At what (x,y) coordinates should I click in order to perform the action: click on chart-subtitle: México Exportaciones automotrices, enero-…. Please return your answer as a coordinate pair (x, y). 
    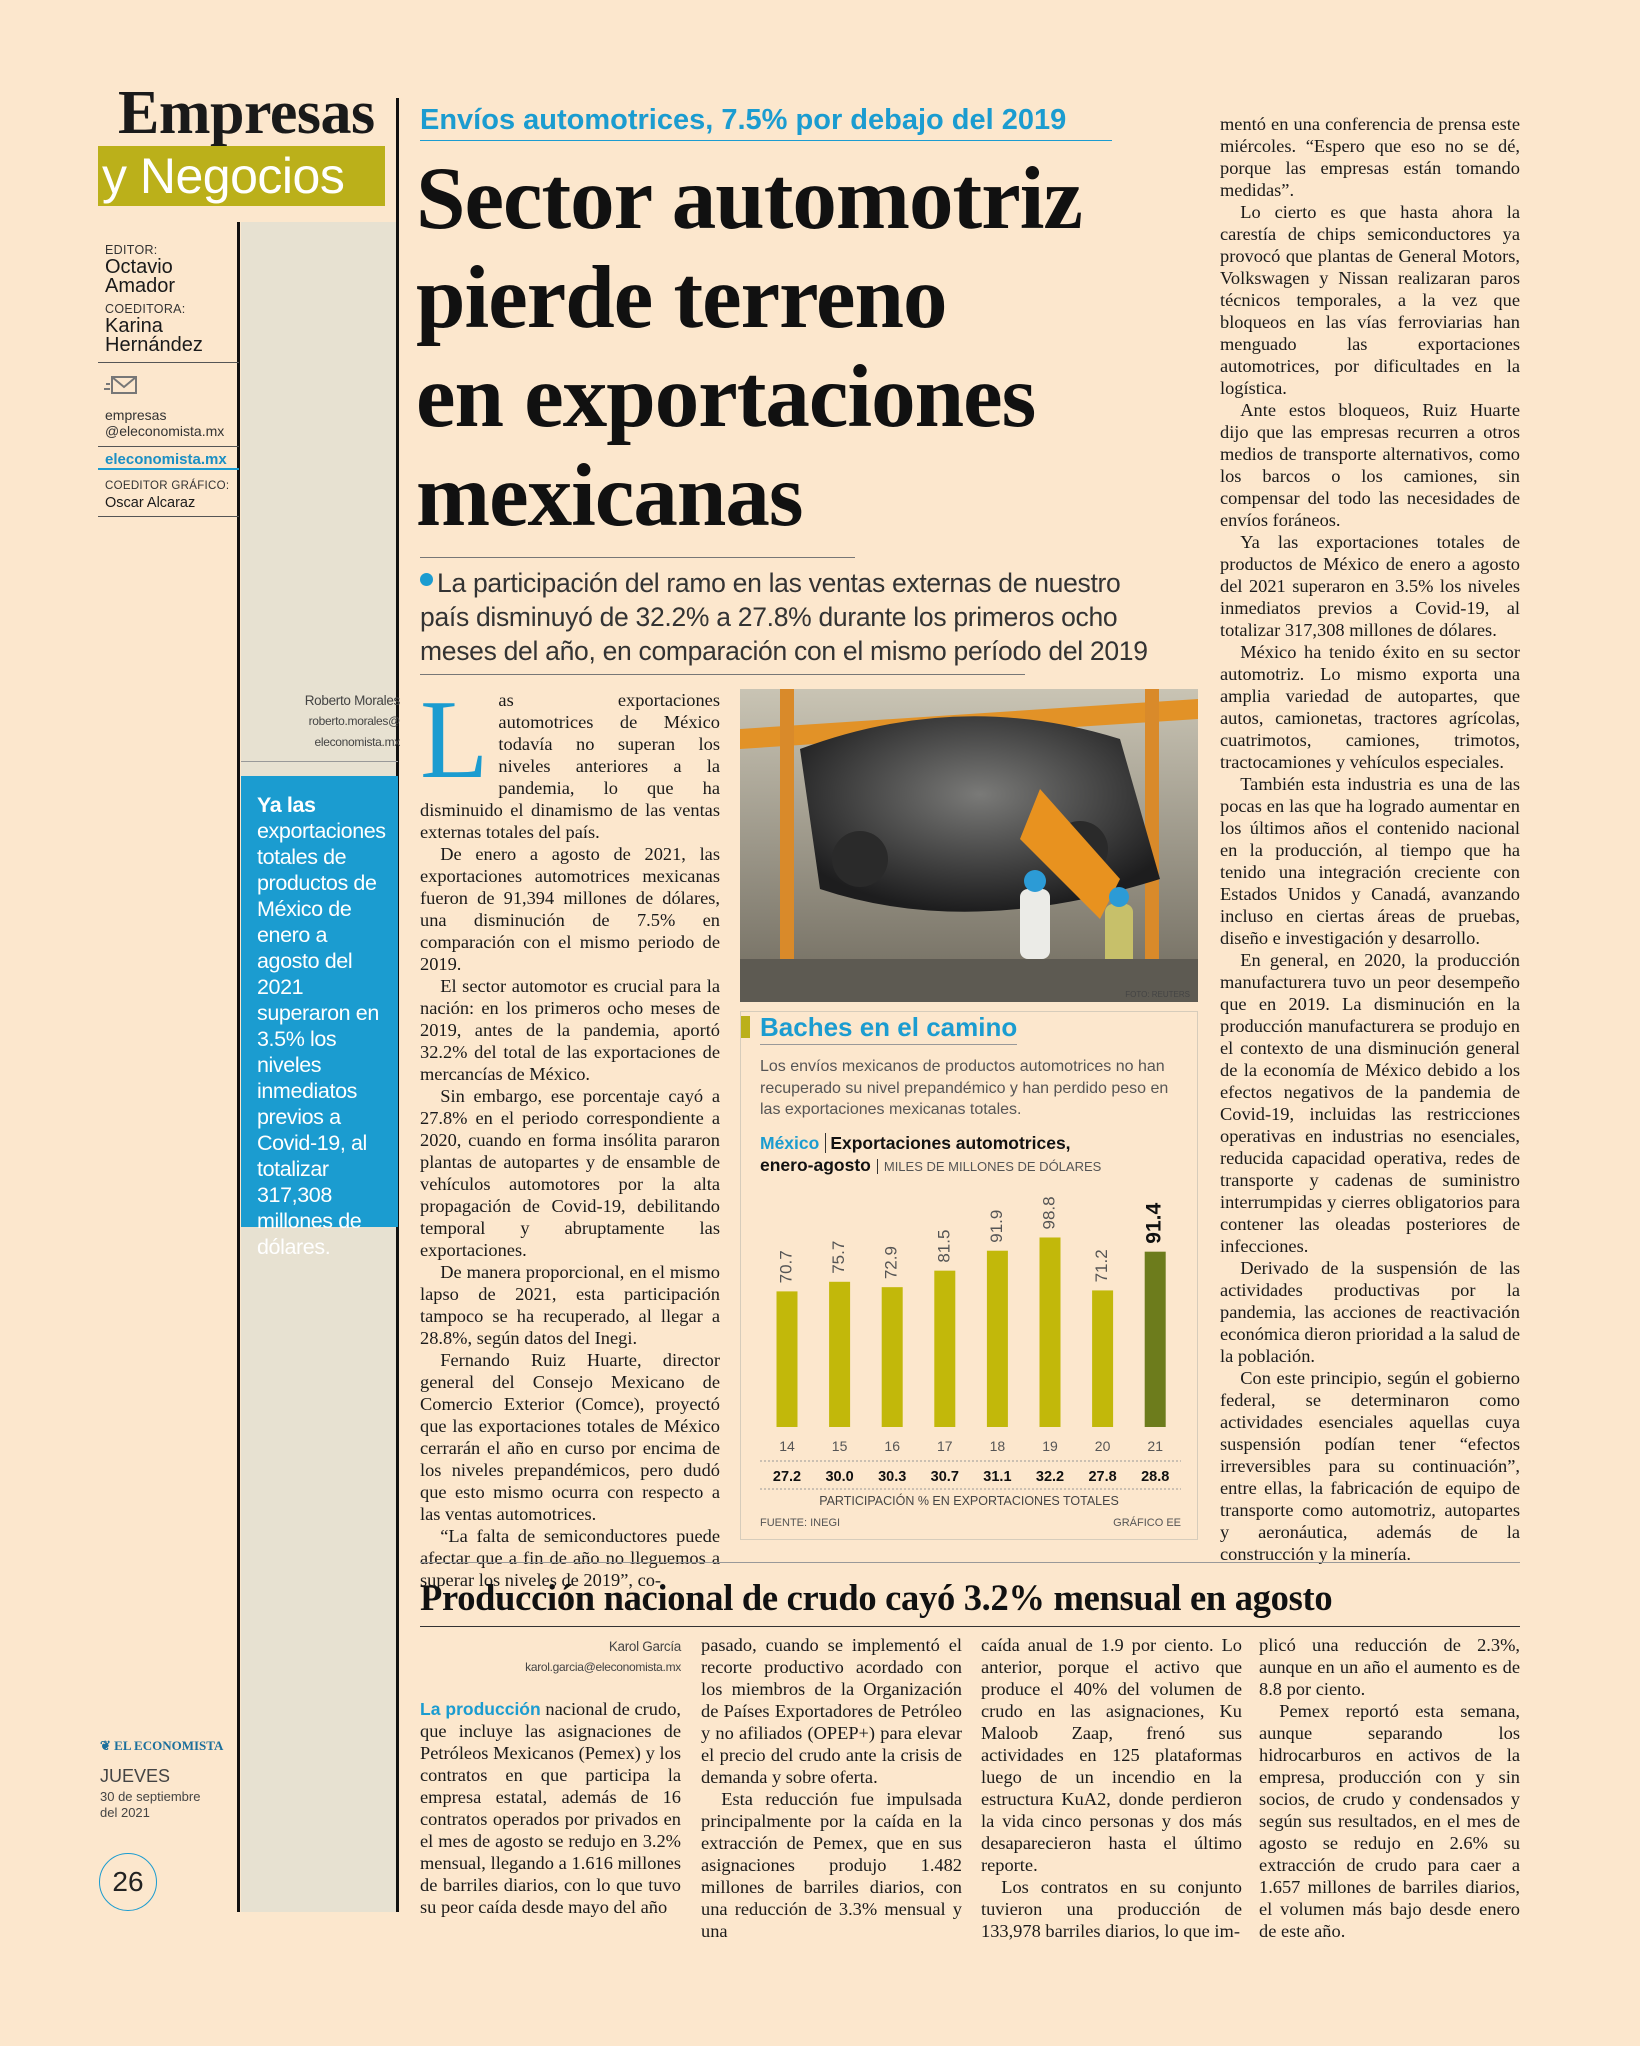
    Looking at the image, I should click on (940, 1155).